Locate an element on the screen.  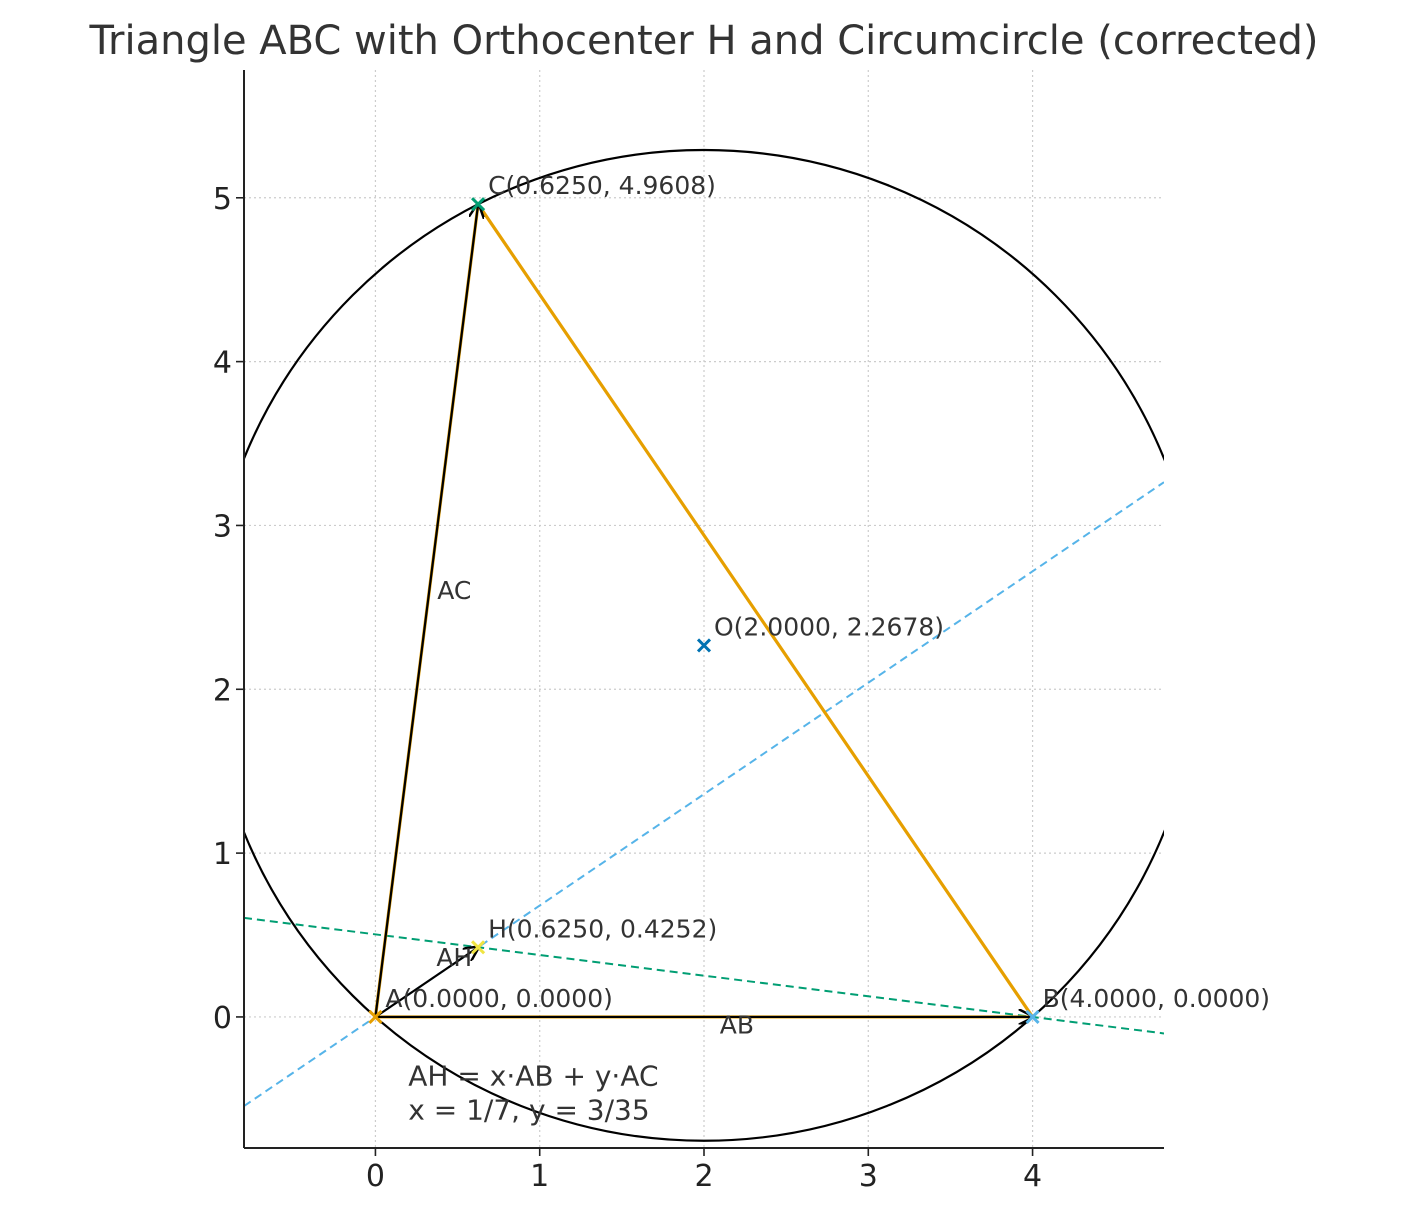
y-tick-label: 1 is located at coordinates (222, 854).